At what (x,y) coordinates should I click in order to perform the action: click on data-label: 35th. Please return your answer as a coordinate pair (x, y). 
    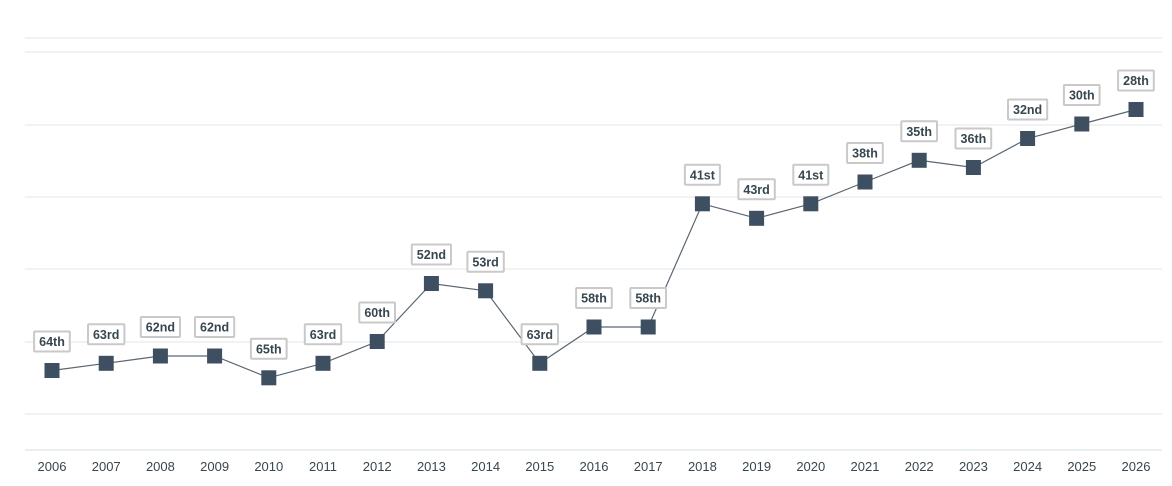
    Looking at the image, I should click on (919, 131).